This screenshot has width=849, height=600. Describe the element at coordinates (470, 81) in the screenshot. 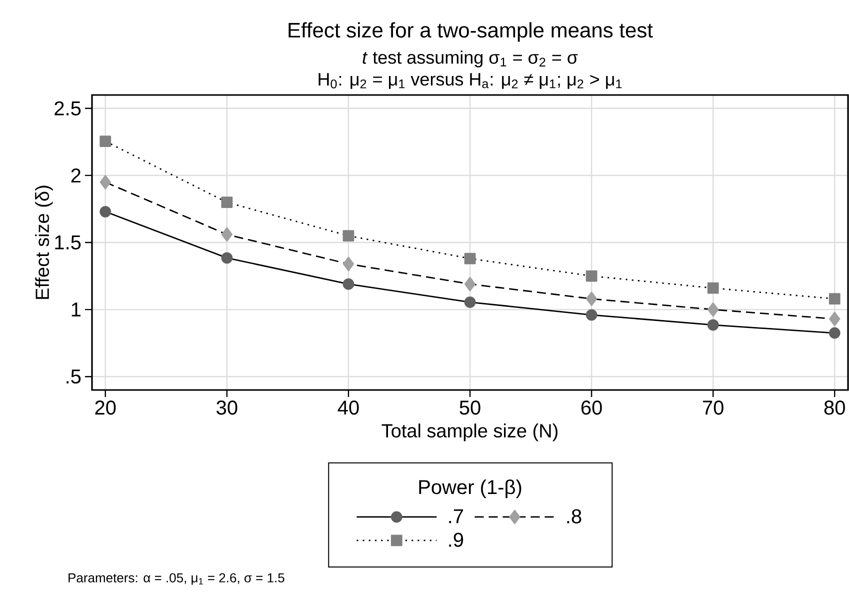

I see `text: H$_{0}$: μ$_{2}$ = μ$_{1}$ versus H$_{a}$: μ$_{2}$ ≠ μ$_{1}$; μ$_{2}$ > μ$_{1}$` at that location.